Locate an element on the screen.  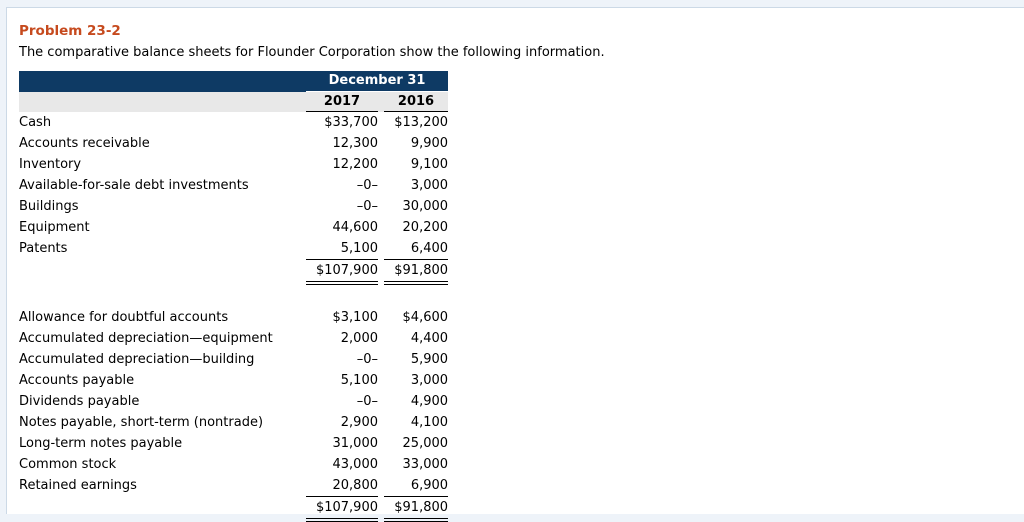
value-2017: 31,000 is located at coordinates (342, 443).